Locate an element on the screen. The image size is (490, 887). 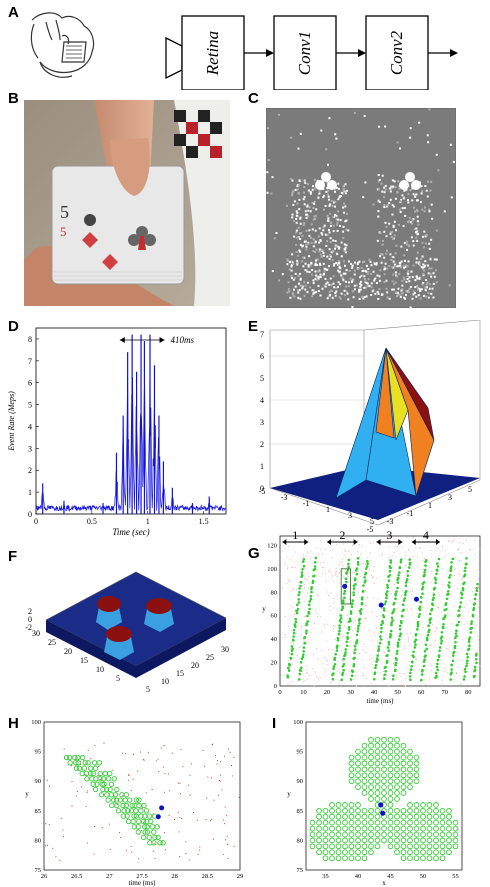
right-tick-label: 15 is located at coordinates (180, 673).